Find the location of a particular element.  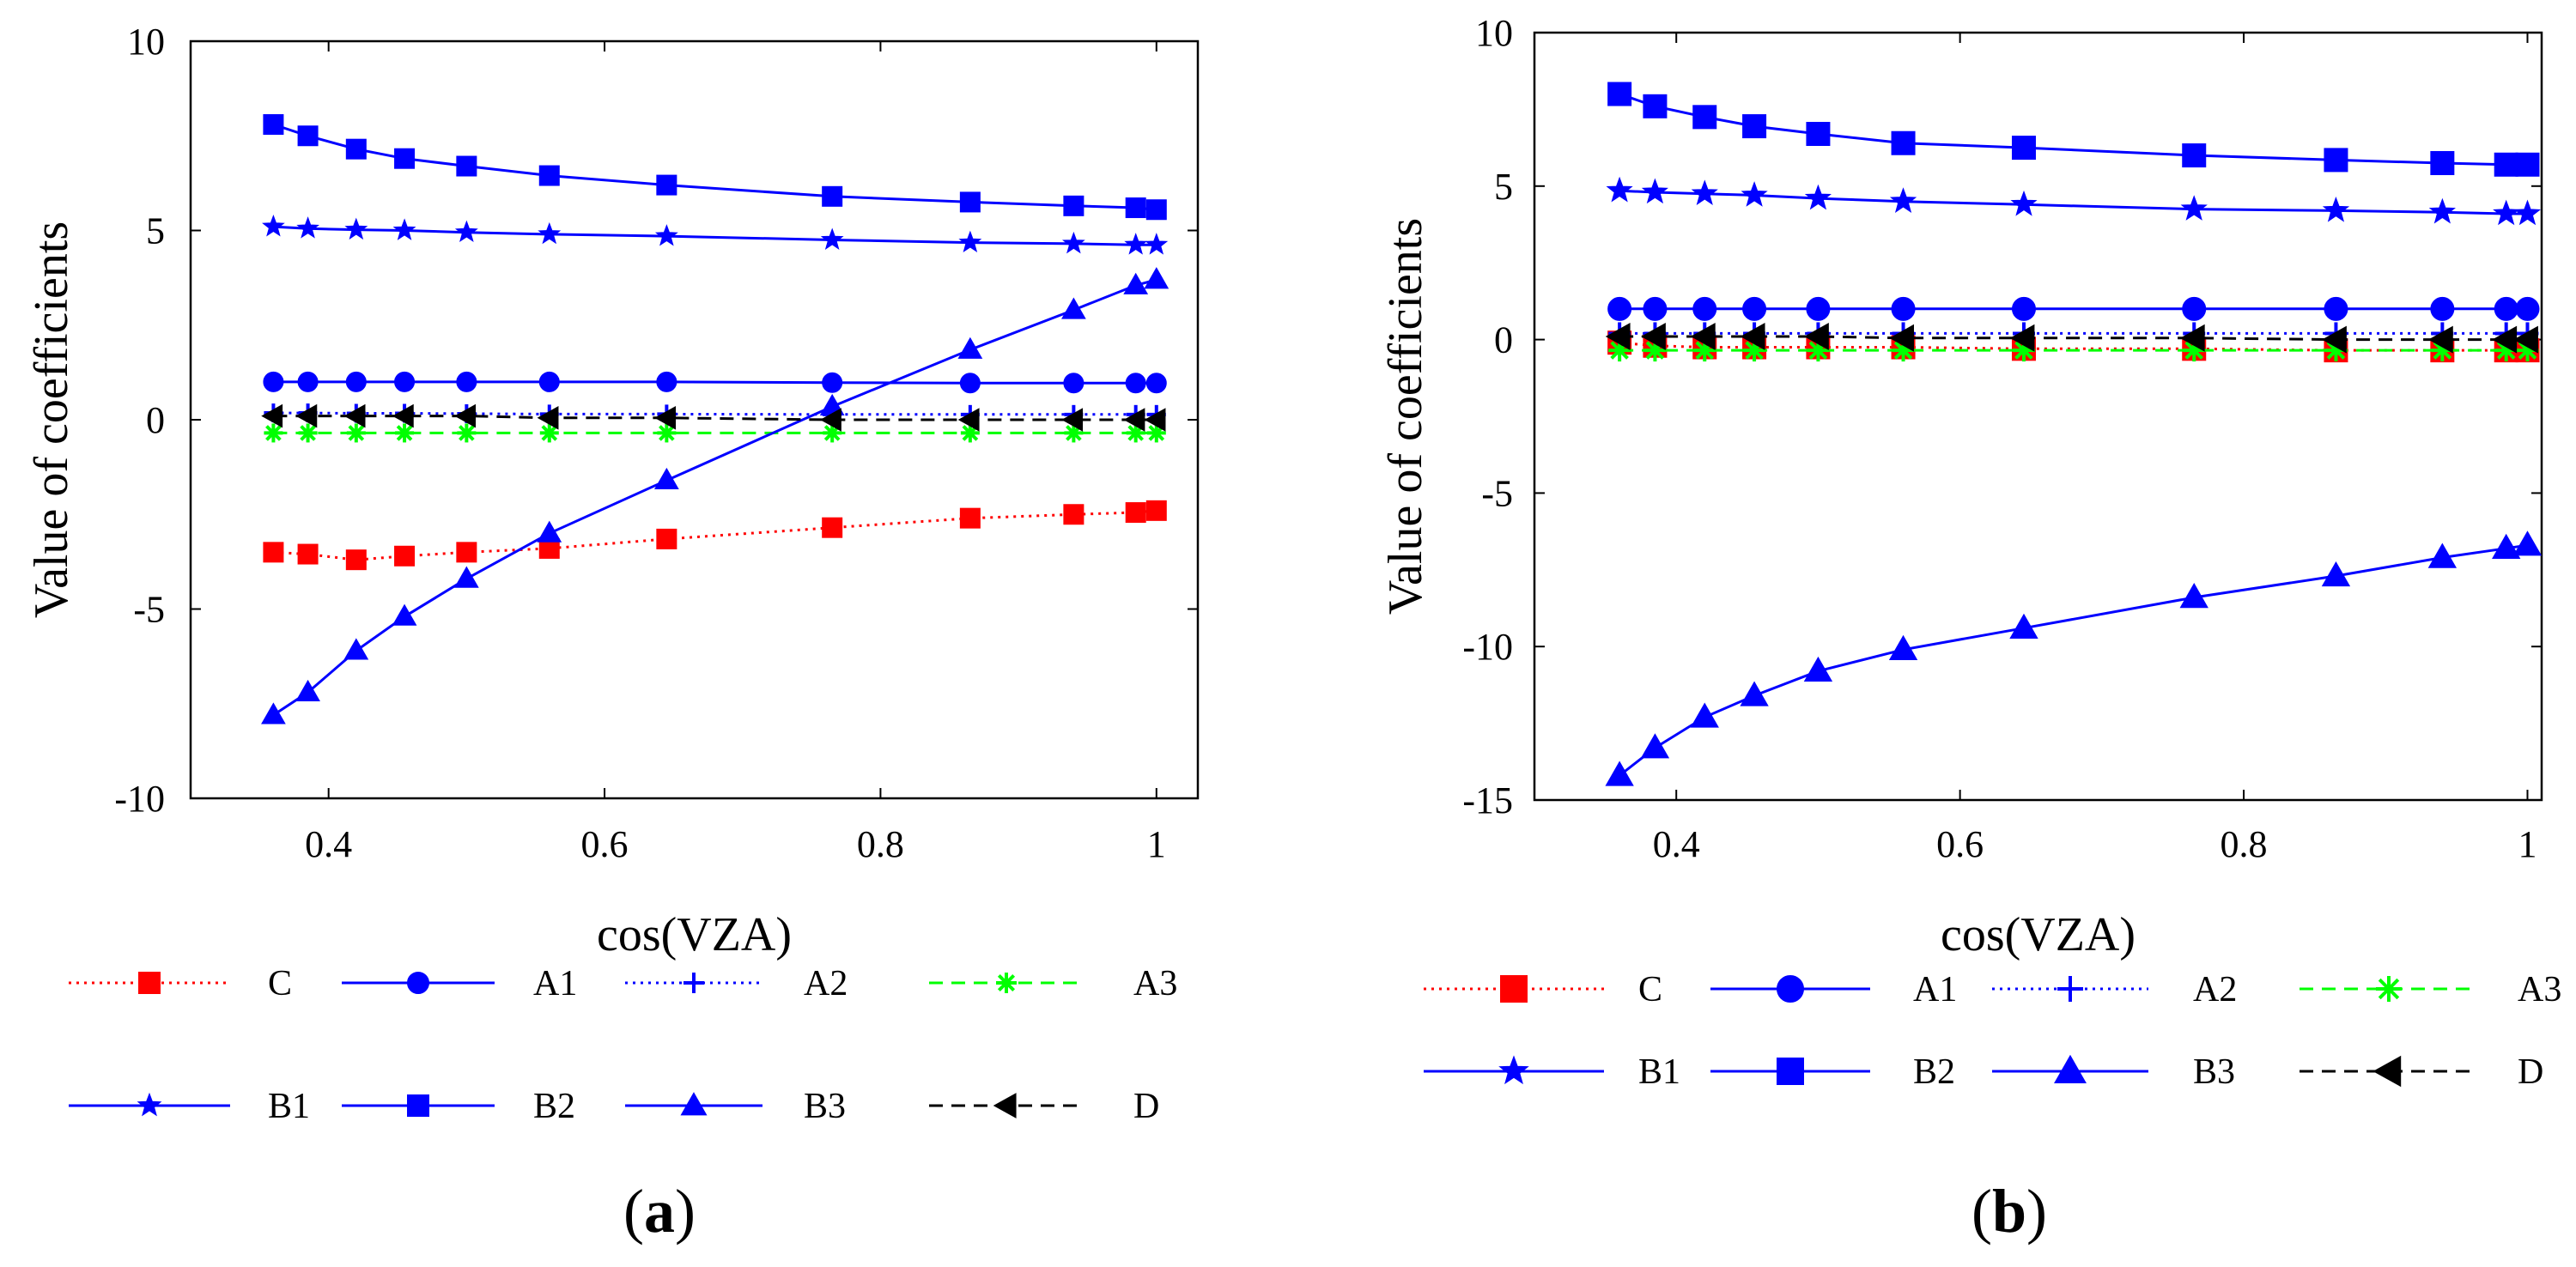

series-line-B3 is located at coordinates (715, 498).